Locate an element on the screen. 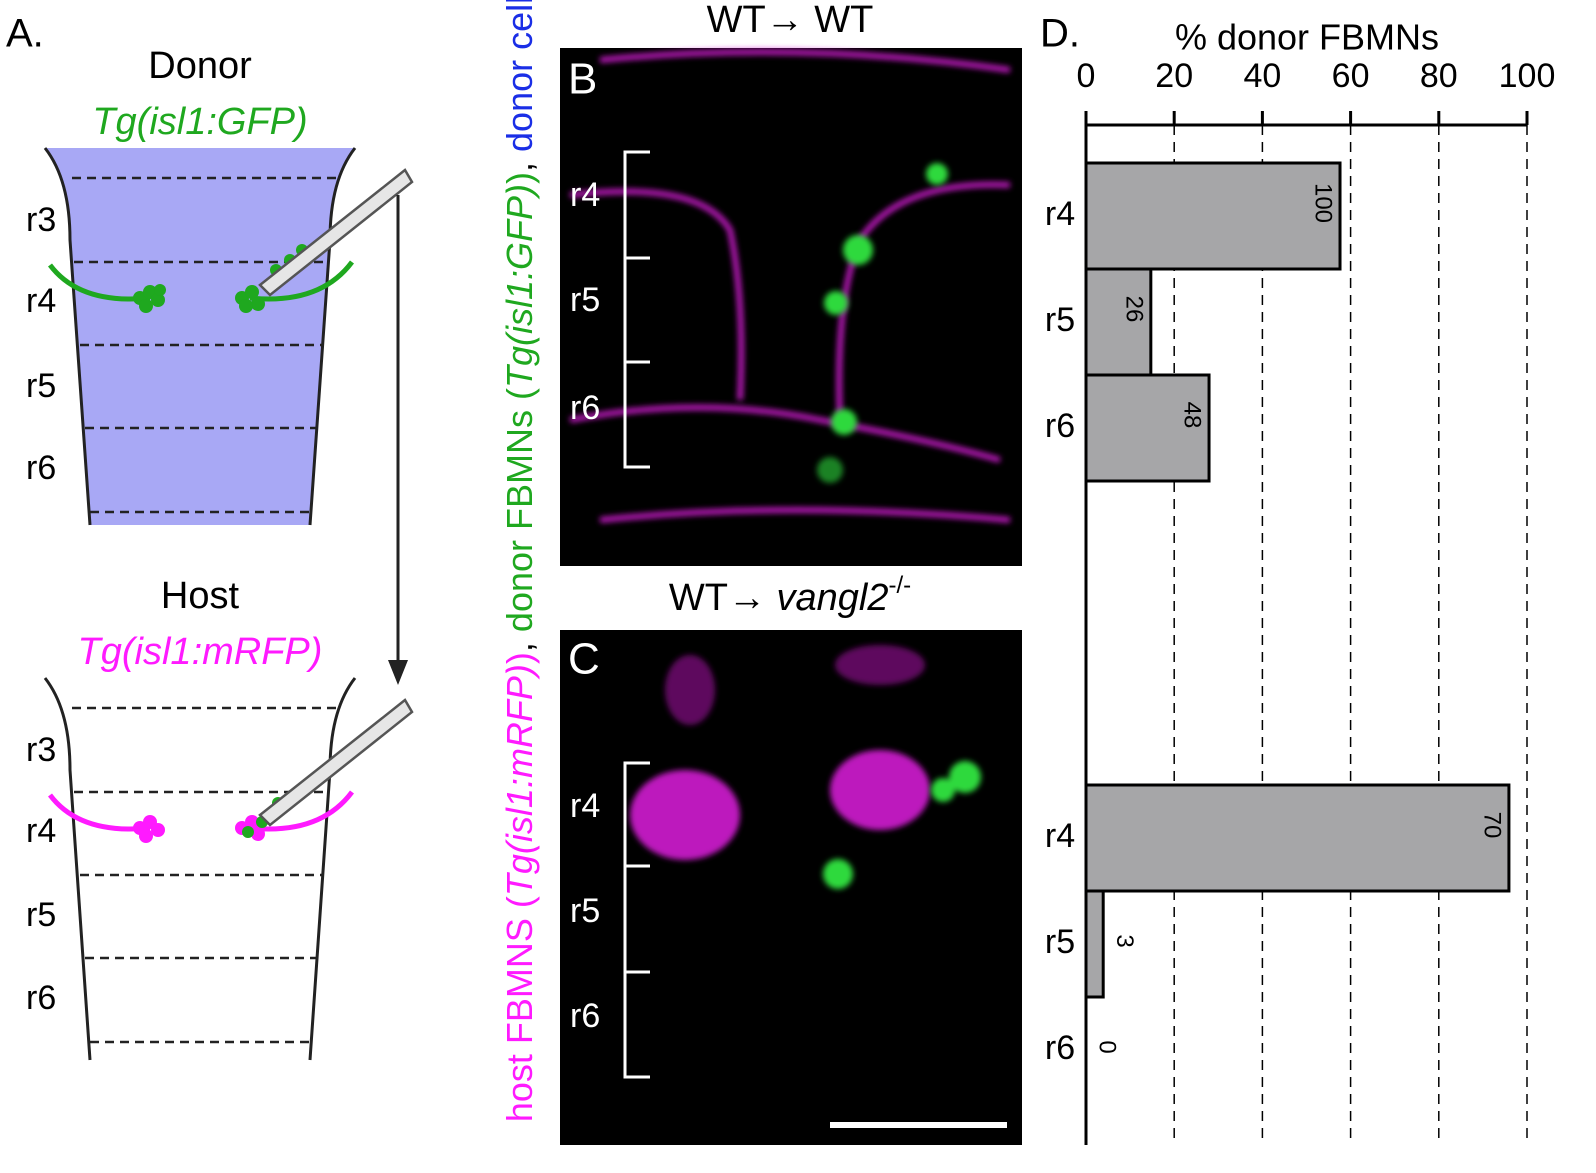  text-part: donor FBMNs ( is located at coordinates (519, 510).